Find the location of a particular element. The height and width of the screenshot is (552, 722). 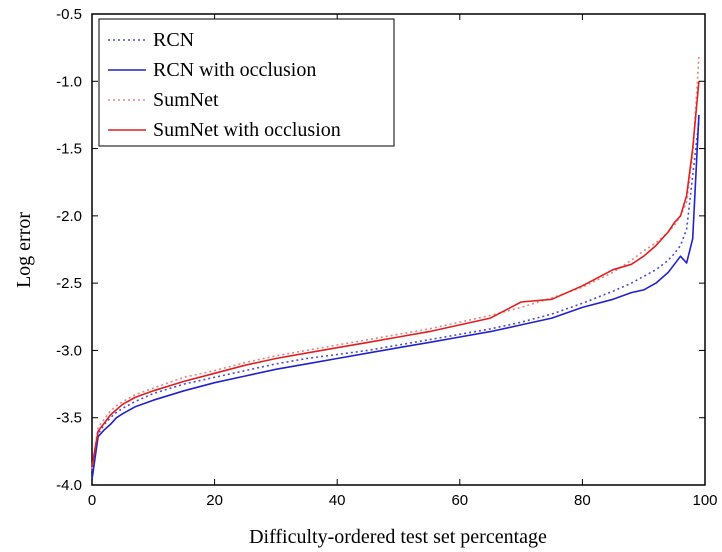

legend-box is located at coordinates (246, 82).